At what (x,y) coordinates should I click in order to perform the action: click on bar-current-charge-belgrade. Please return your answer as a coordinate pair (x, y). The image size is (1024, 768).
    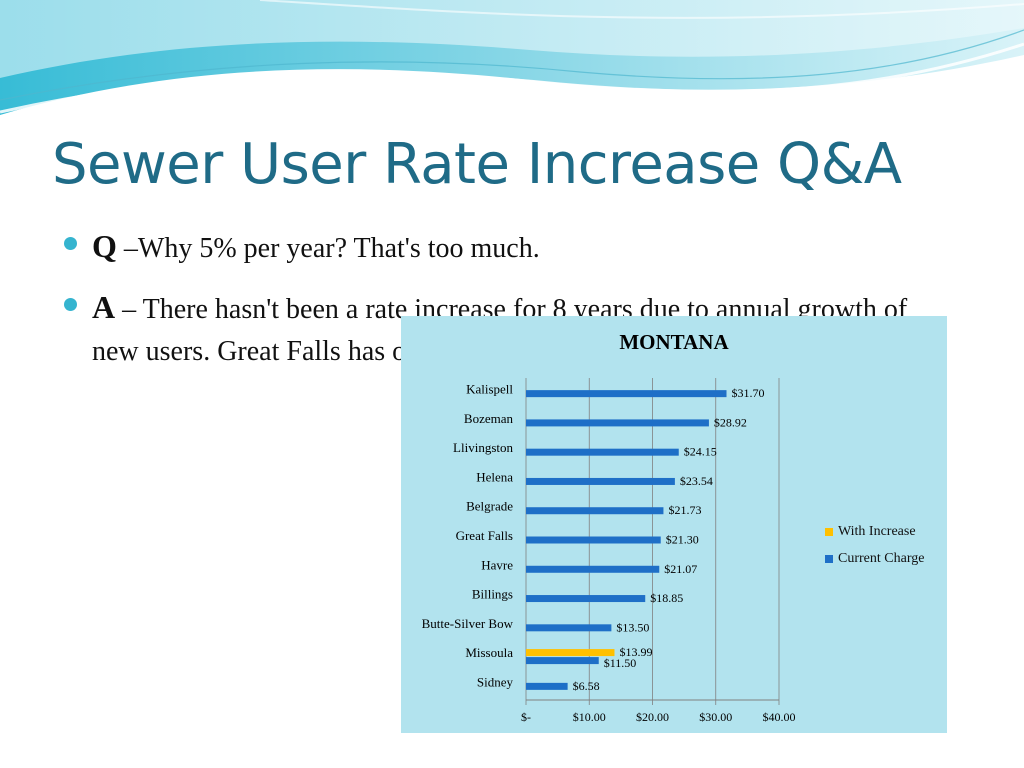
    Looking at the image, I should click on (595, 511).